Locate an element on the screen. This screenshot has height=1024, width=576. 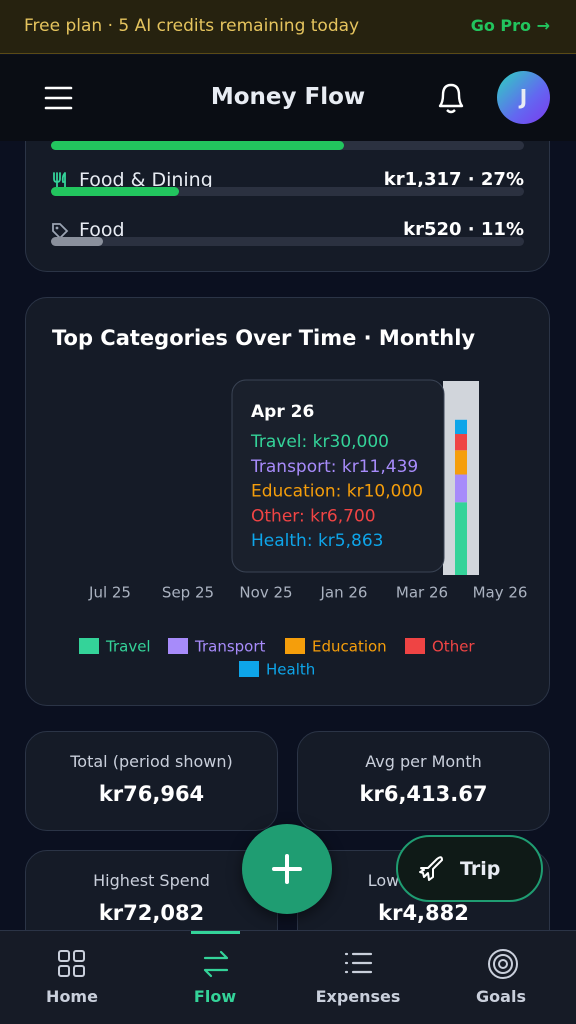
stat-value: kr72,082 is located at coordinates (151, 913).